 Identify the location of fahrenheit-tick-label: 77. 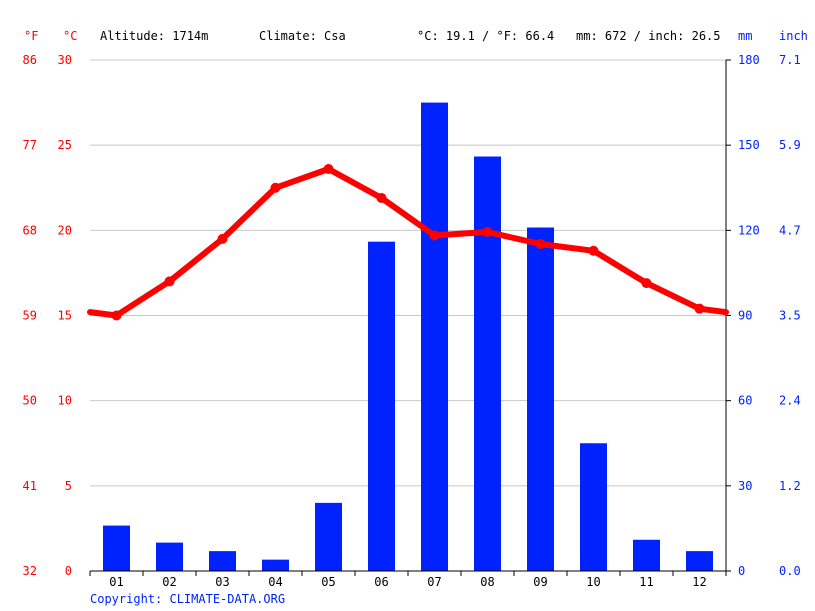
(30, 145).